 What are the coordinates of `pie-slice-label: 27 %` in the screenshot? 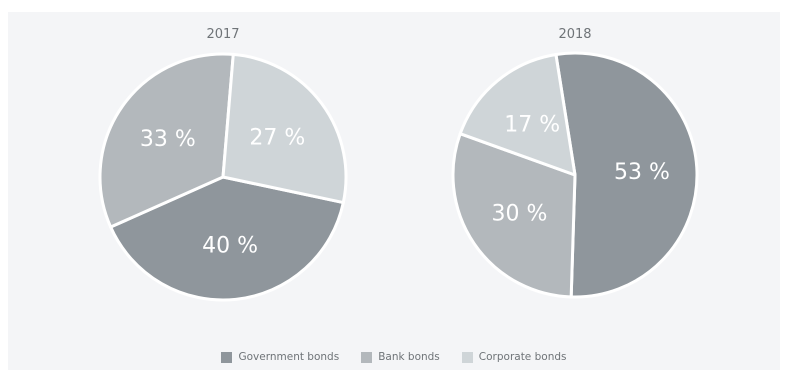 It's located at (277, 138).